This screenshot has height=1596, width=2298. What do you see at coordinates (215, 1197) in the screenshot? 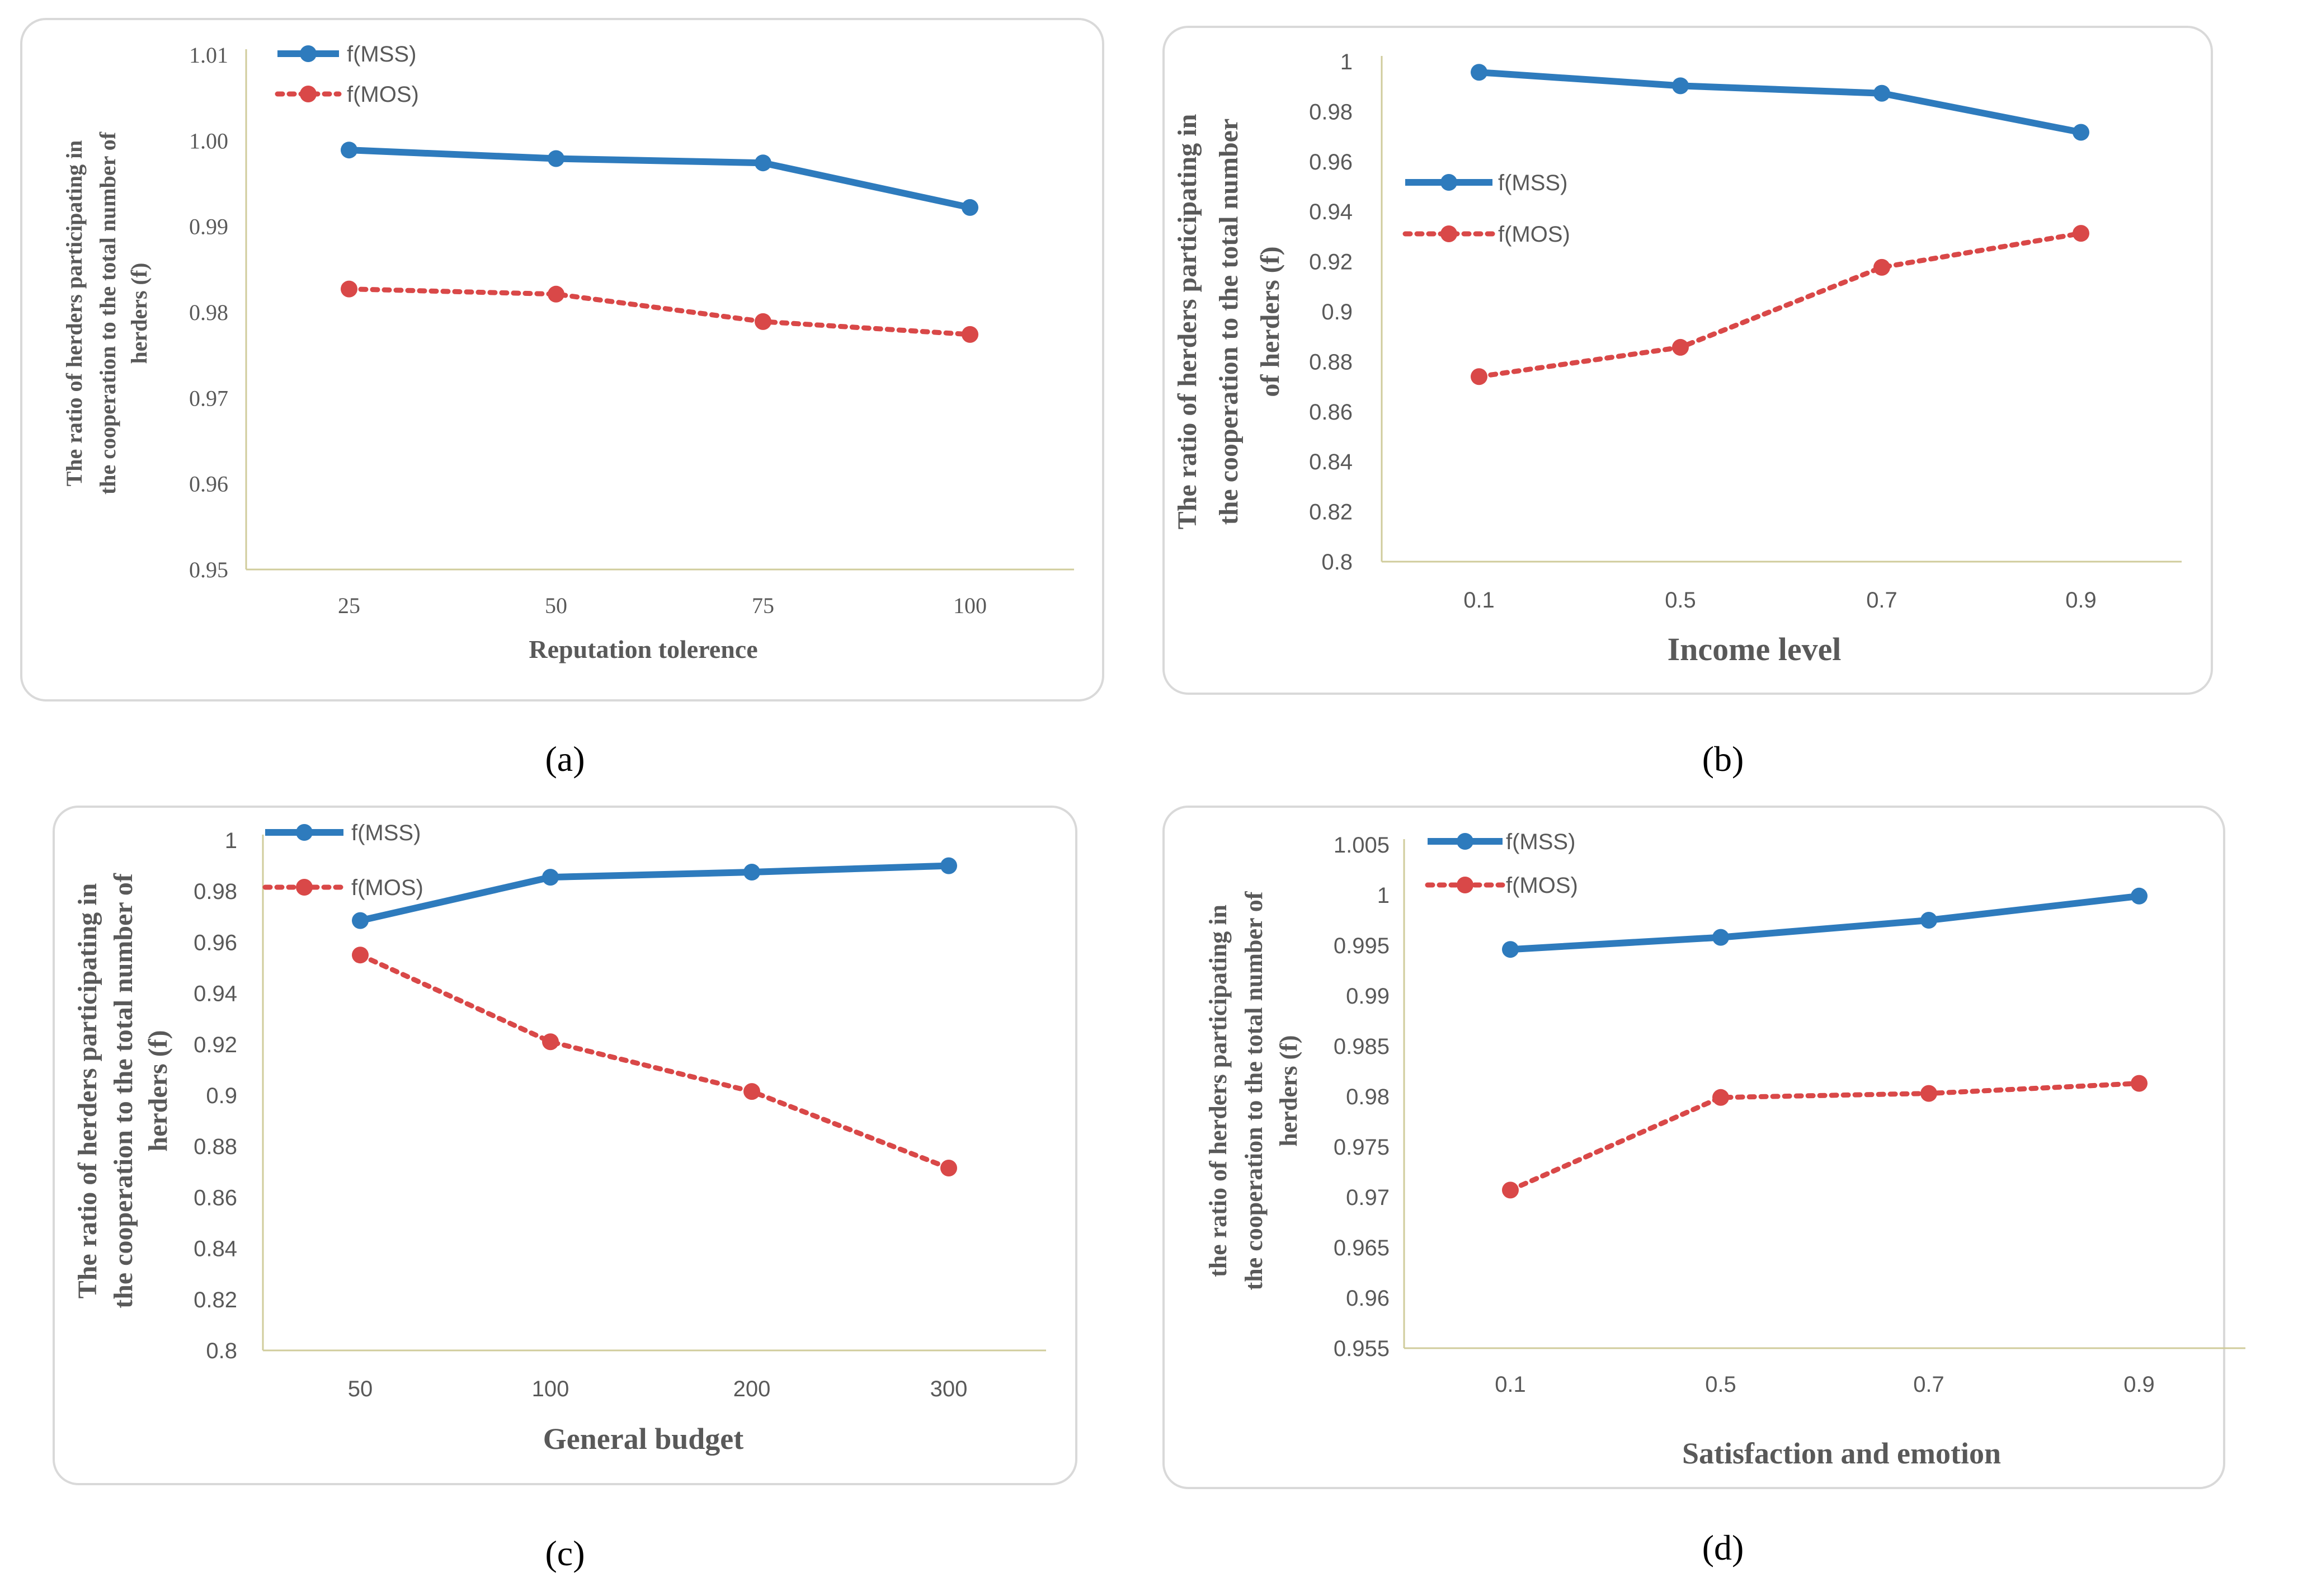
I see `y-tick-label: 0.86` at bounding box center [215, 1197].